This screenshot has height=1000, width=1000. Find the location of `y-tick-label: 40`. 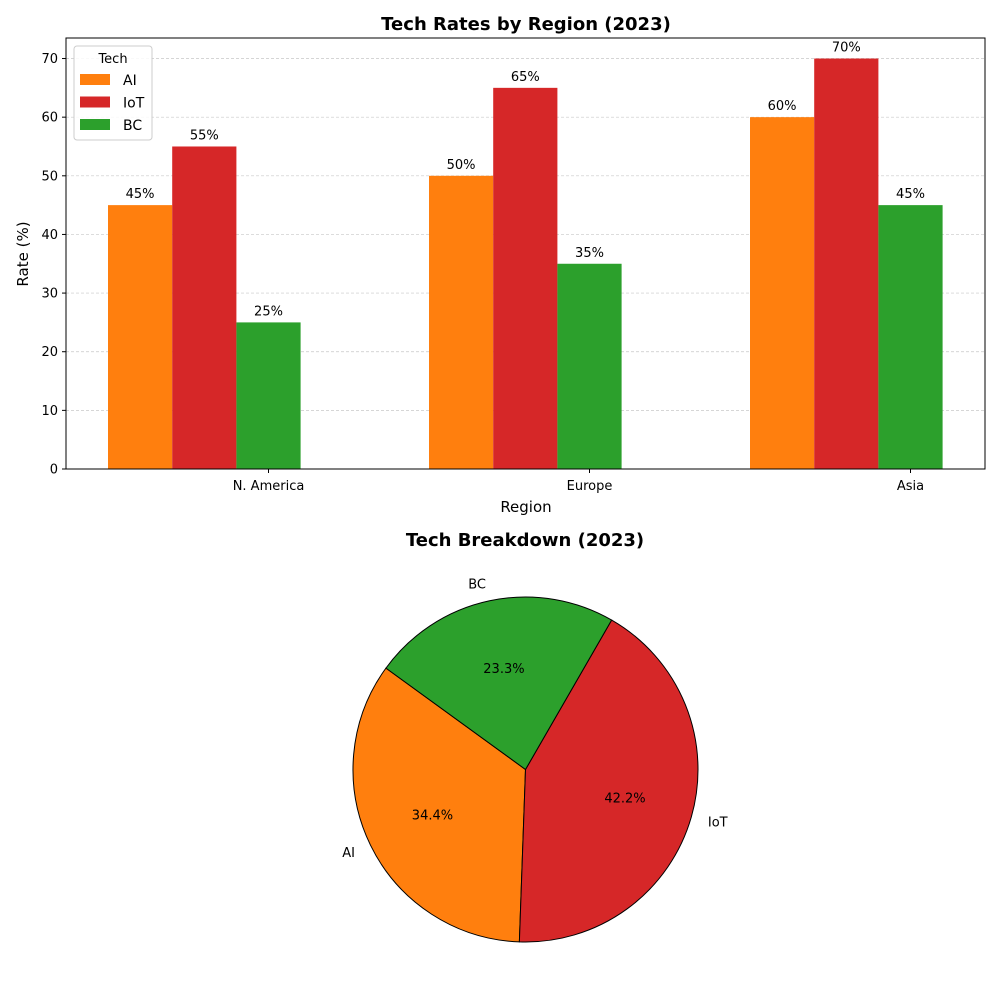

y-tick-label: 40 is located at coordinates (49, 235).